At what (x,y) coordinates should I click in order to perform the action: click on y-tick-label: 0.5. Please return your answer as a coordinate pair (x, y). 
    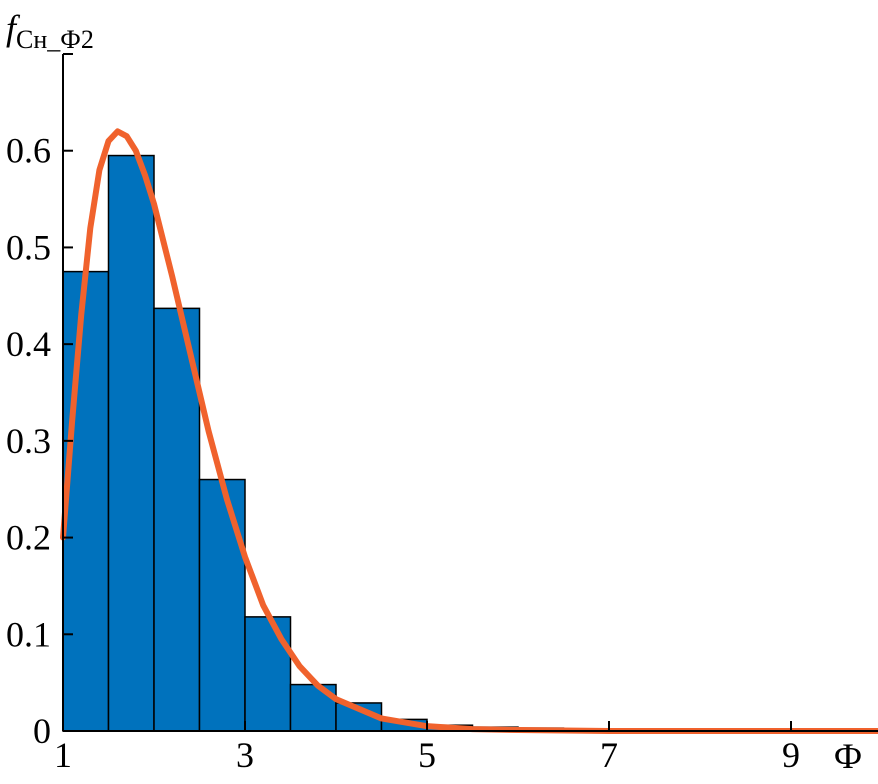
    Looking at the image, I should click on (28, 247).